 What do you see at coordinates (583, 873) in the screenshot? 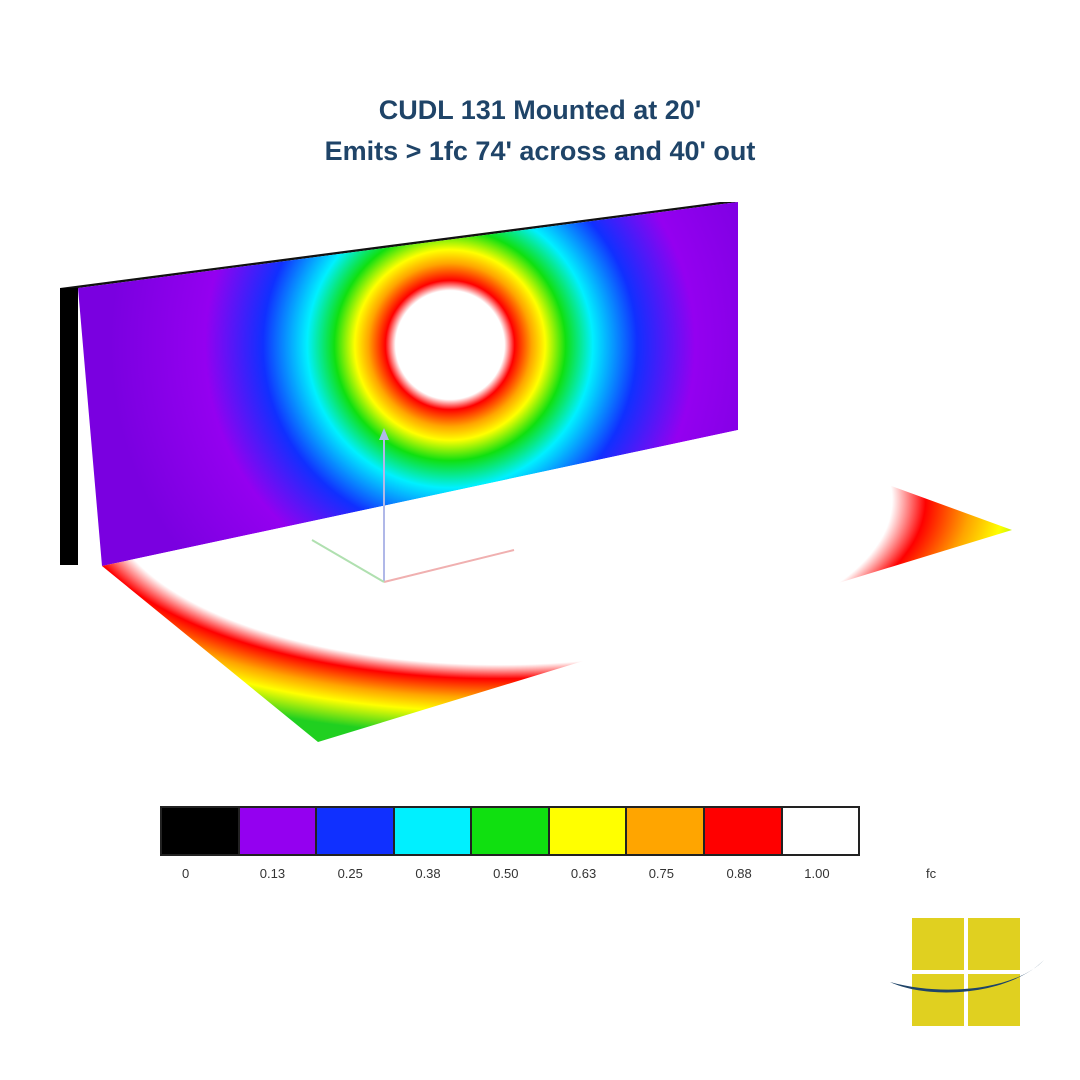
I see `legend-tick: 0.63` at bounding box center [583, 873].